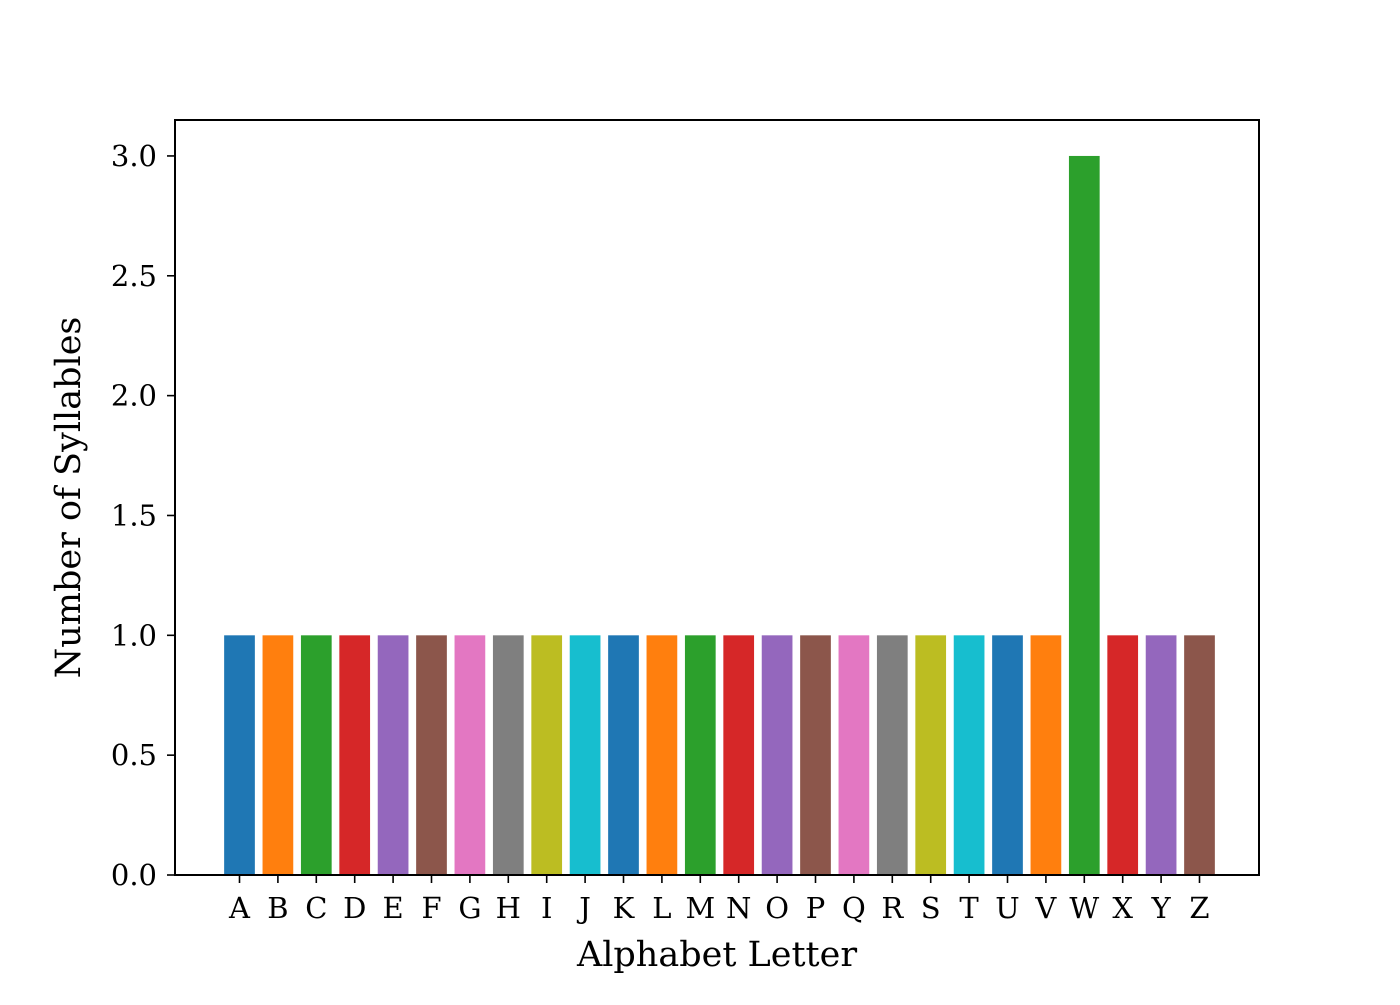  I want to click on x-tick-label-w: W, so click(1084, 908).